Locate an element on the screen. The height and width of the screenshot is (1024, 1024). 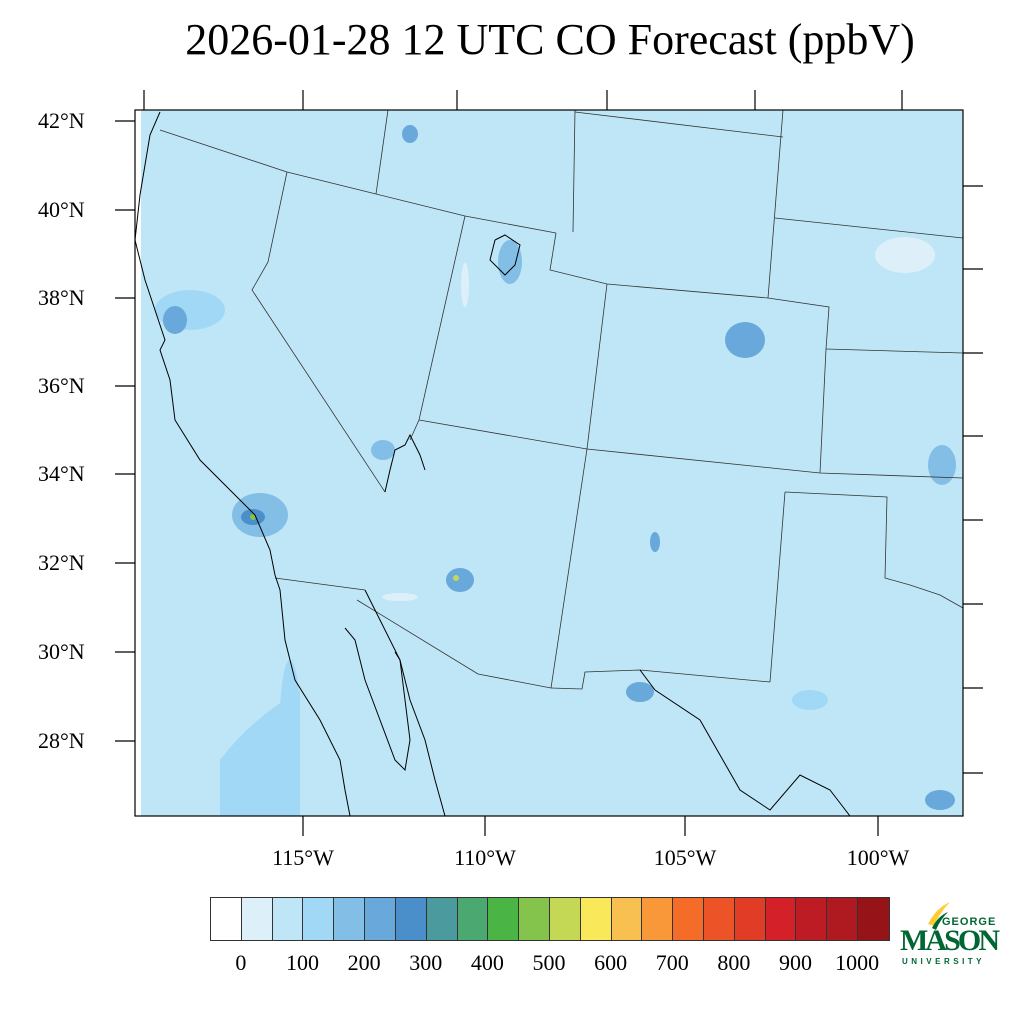
colorbar-label: 1000 is located at coordinates (857, 962).